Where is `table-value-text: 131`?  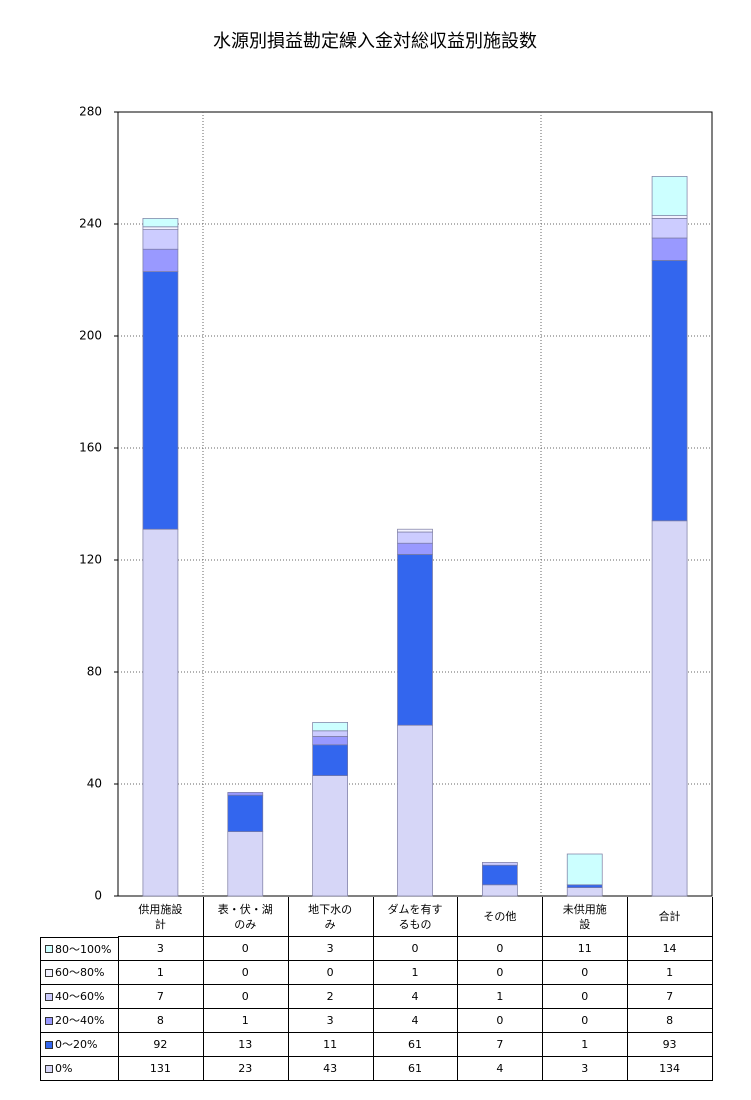 table-value-text: 131 is located at coordinates (160, 1068).